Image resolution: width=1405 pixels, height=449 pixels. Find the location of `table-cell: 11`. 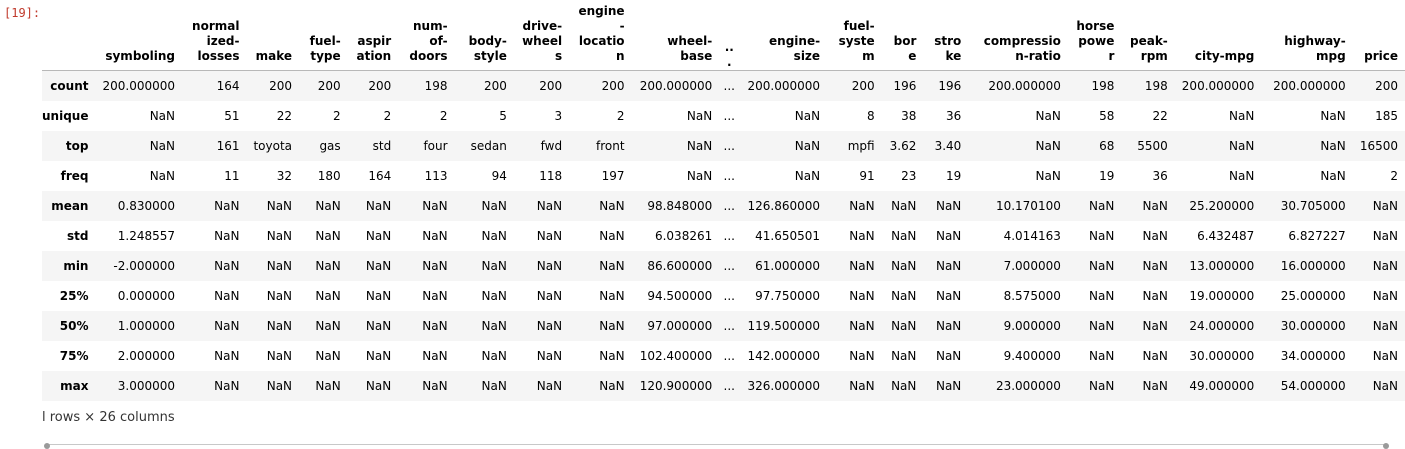

table-cell: 11 is located at coordinates (232, 176).